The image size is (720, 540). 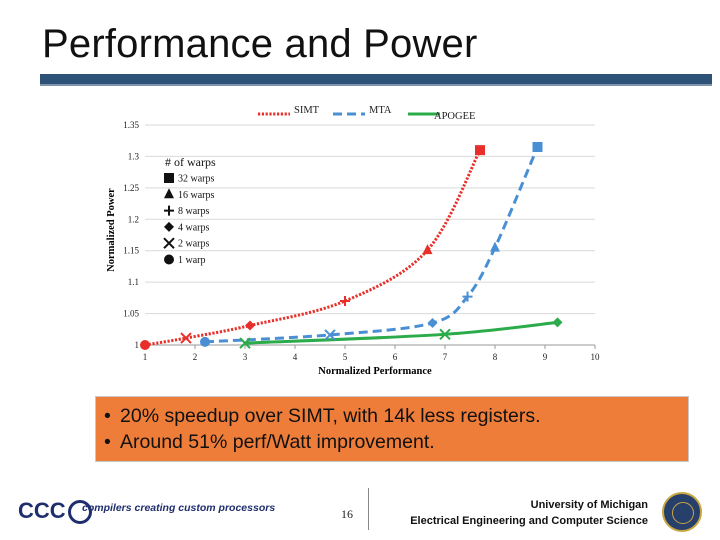 What do you see at coordinates (55, 511) in the screenshot?
I see `ccc-logo: CCC` at bounding box center [55, 511].